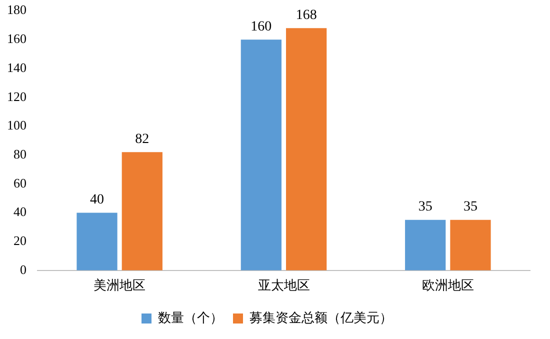 The image size is (550, 339). Describe the element at coordinates (321, 317) in the screenshot. I see `legend-label: 募集资金总额（亿美元）` at that location.